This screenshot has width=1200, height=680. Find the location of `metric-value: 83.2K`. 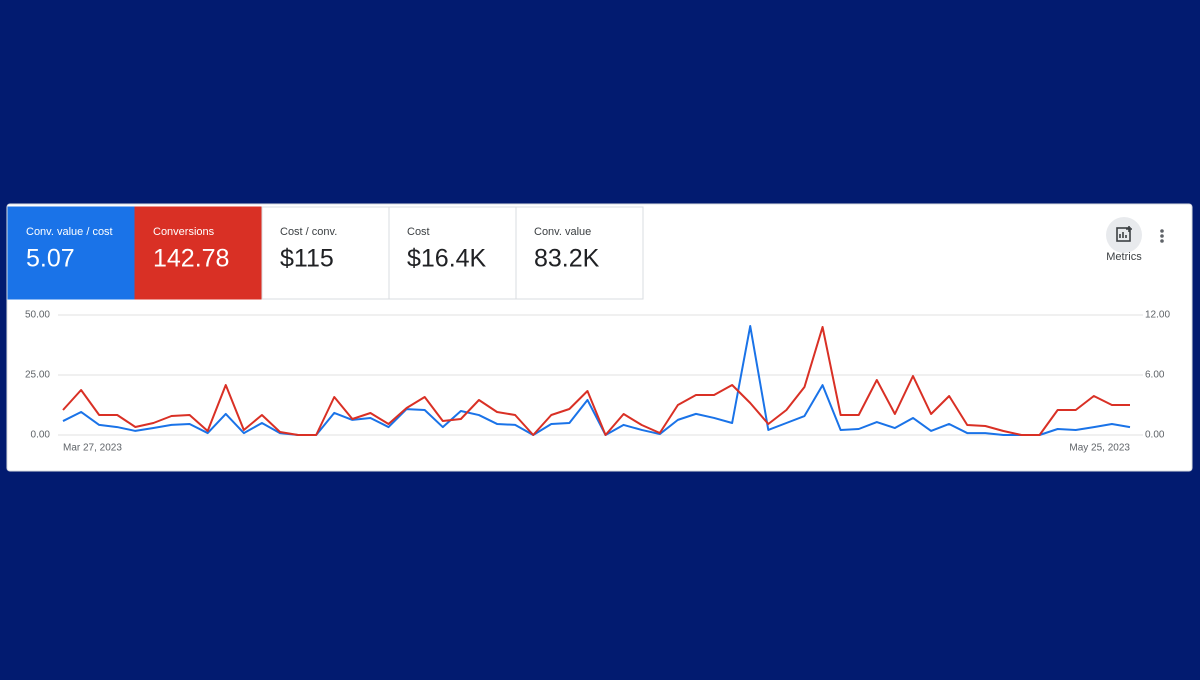

metric-value: 83.2K is located at coordinates (567, 259).